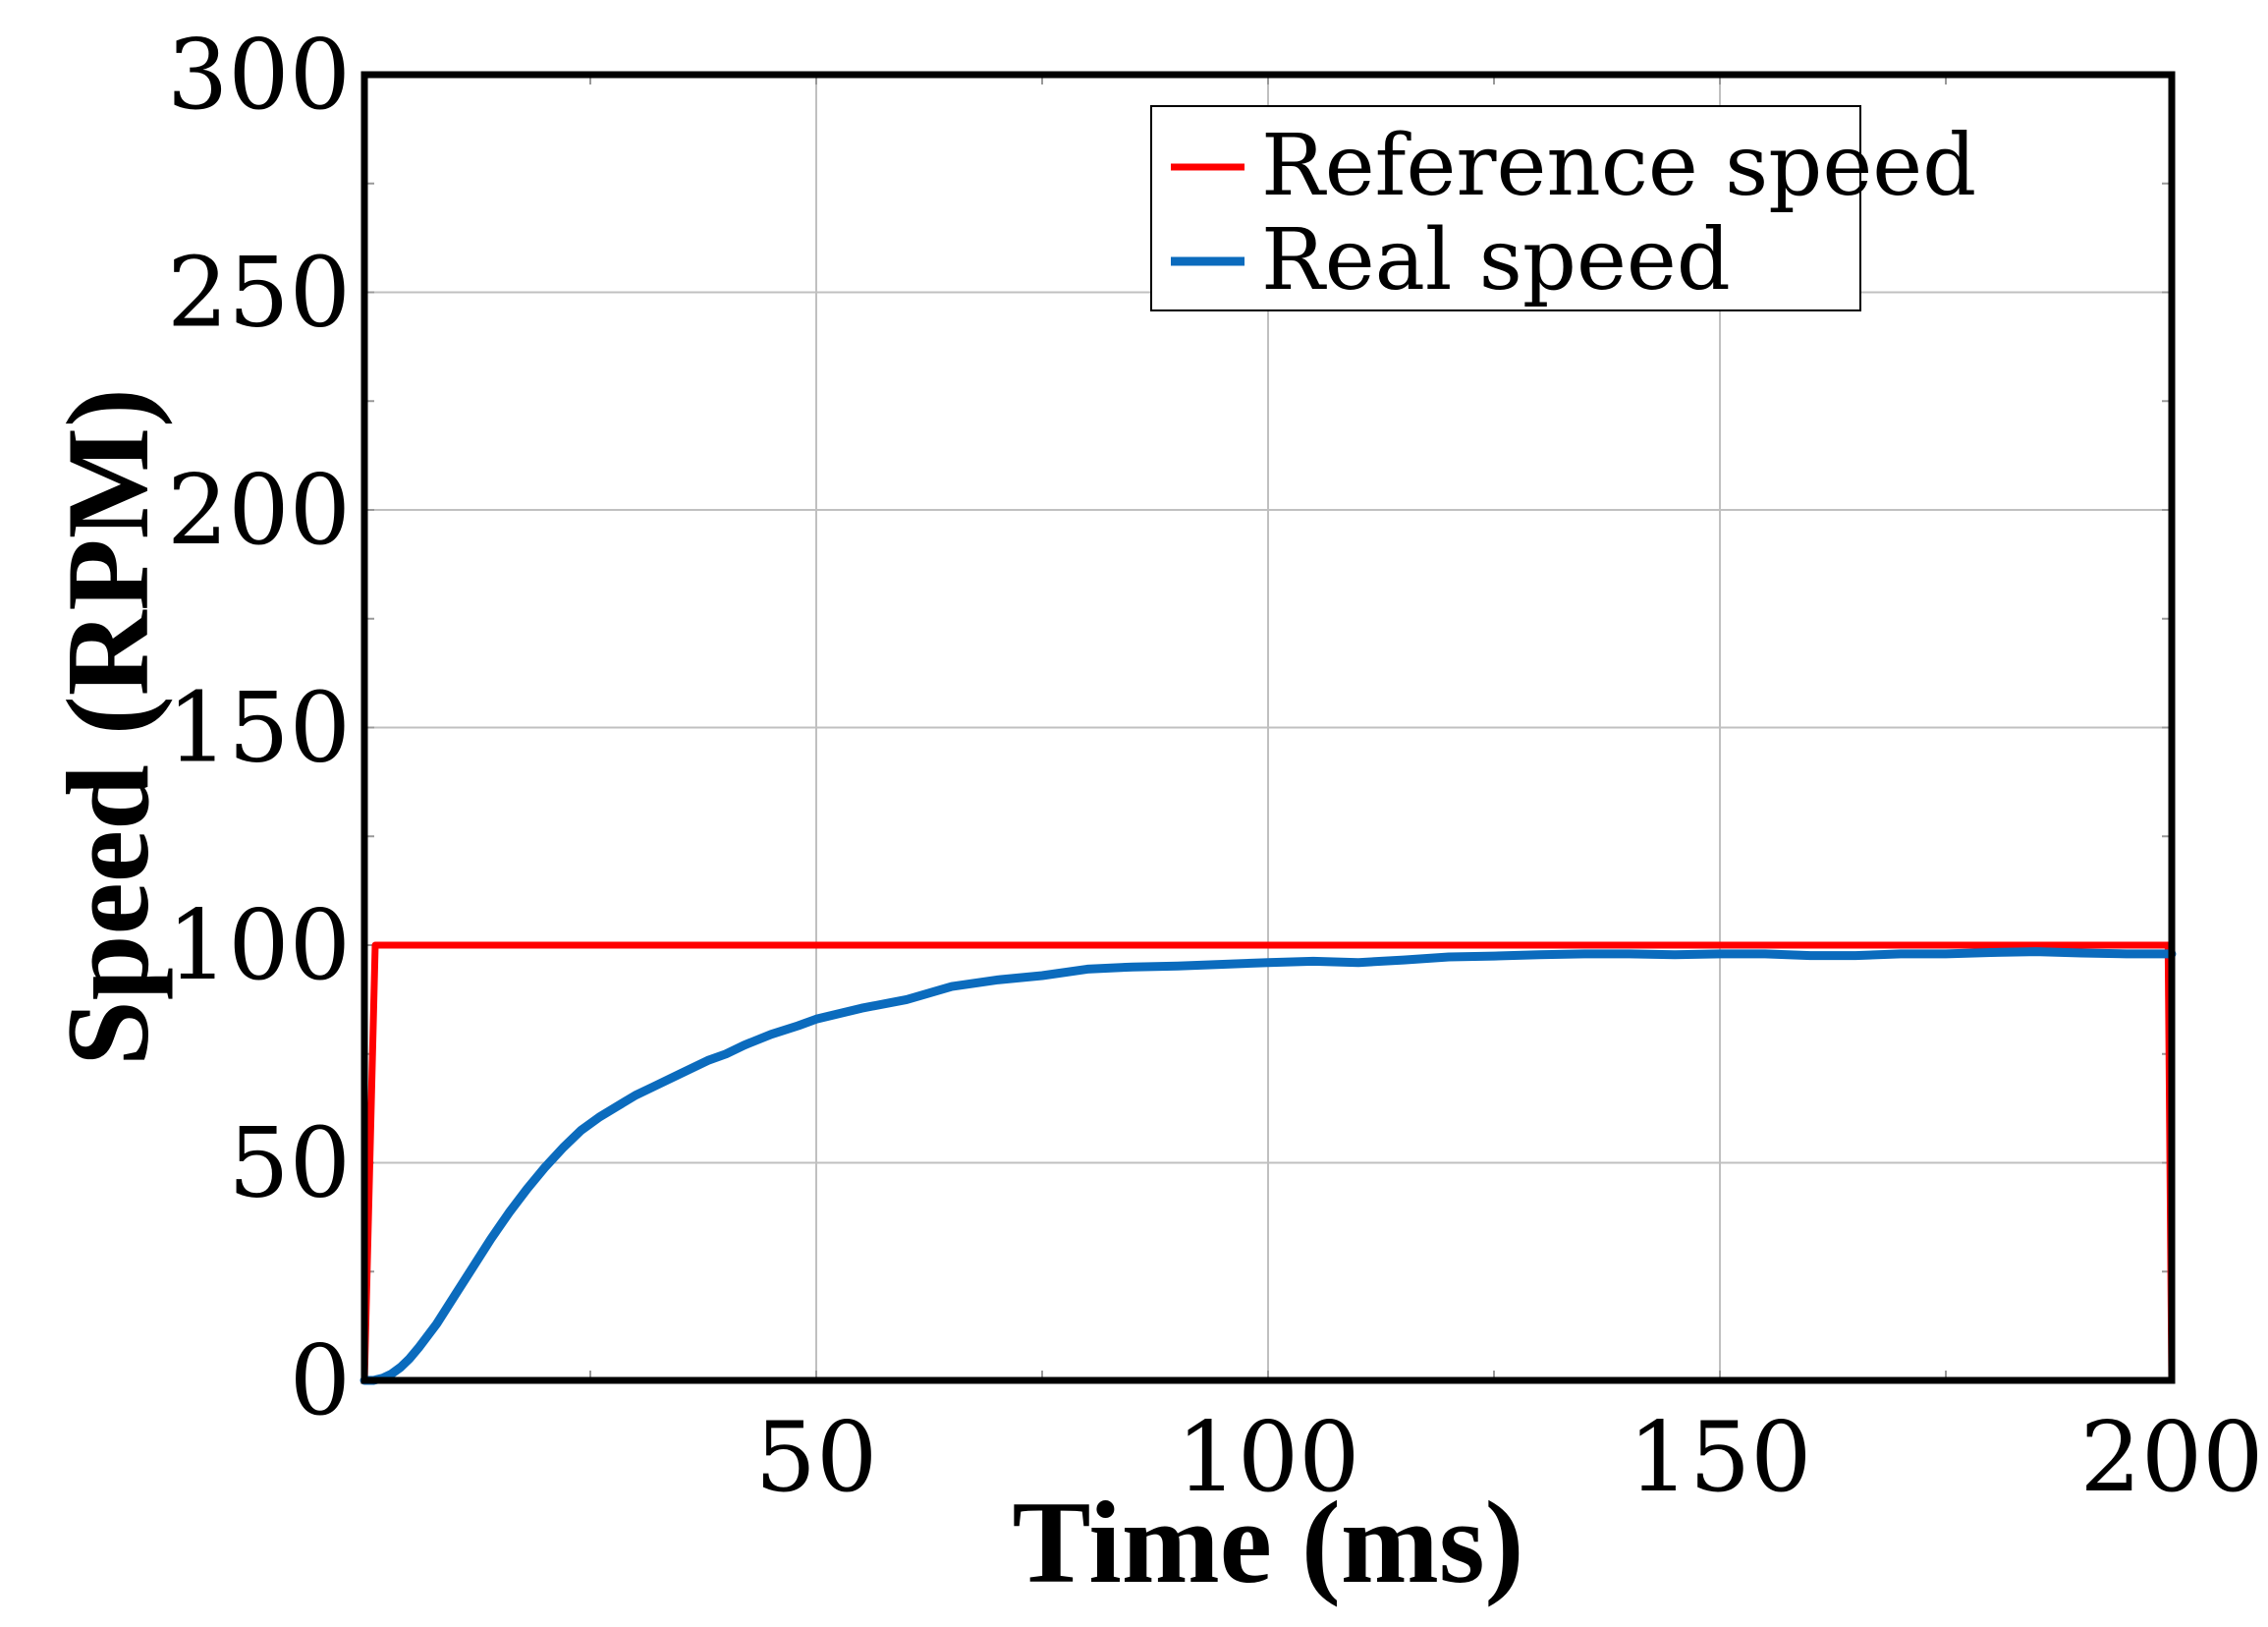 This screenshot has height=1627, width=2268. What do you see at coordinates (1618, 166) in the screenshot?
I see `legend-label: Reference speed` at bounding box center [1618, 166].